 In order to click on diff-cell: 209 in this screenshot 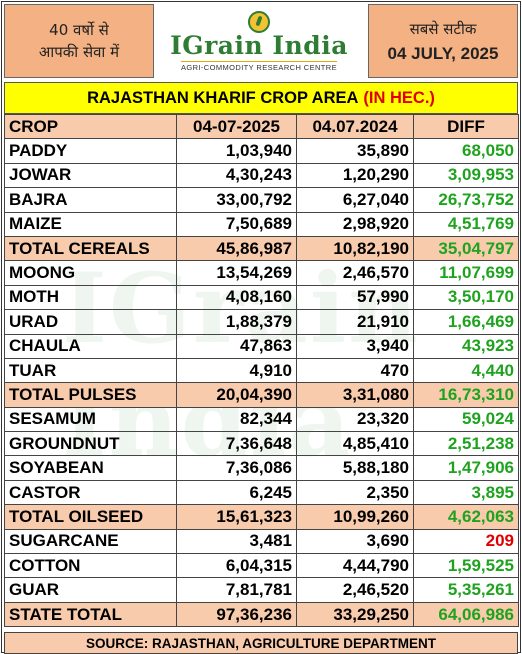, I will do `click(466, 541)`.